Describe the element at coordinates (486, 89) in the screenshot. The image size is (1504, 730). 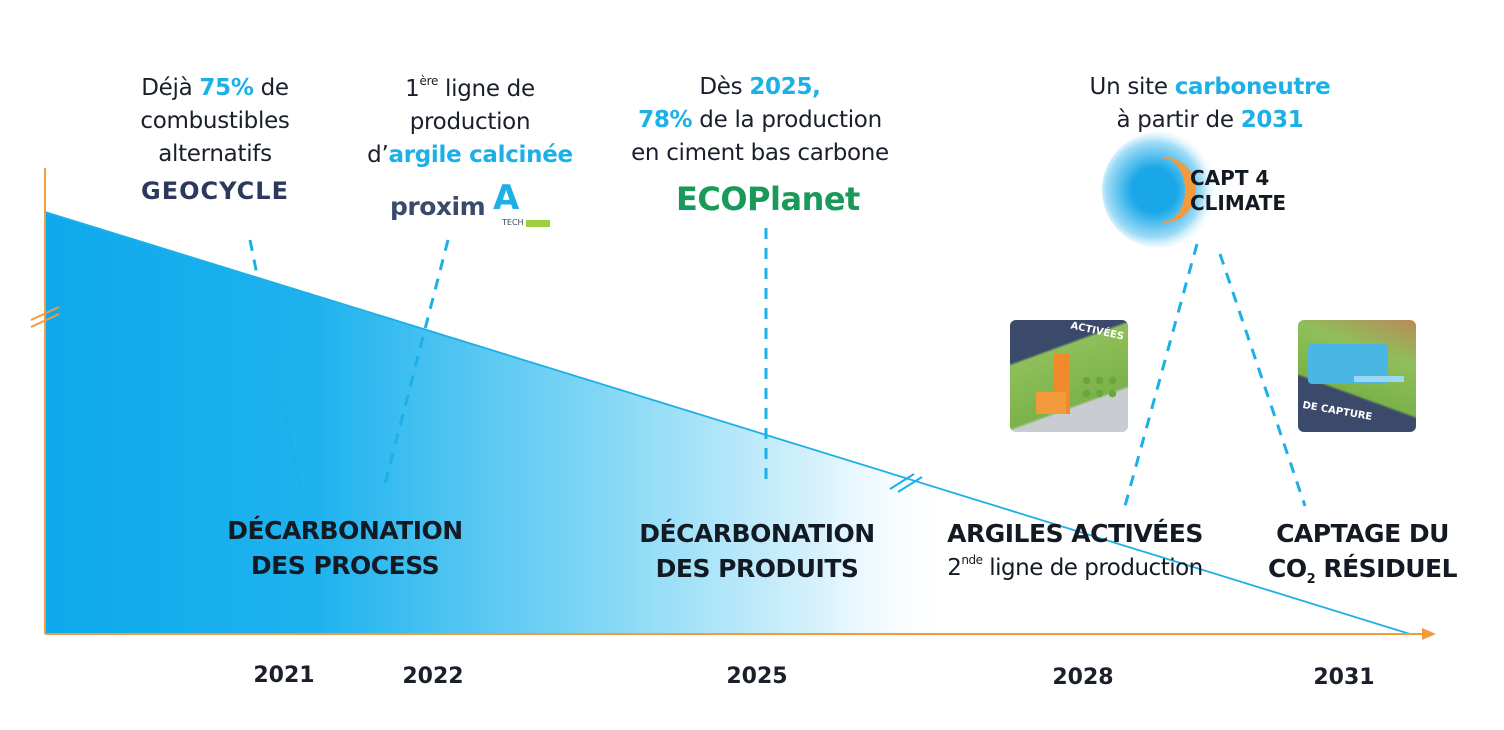
I see `m2022-line1: ligne de` at that location.